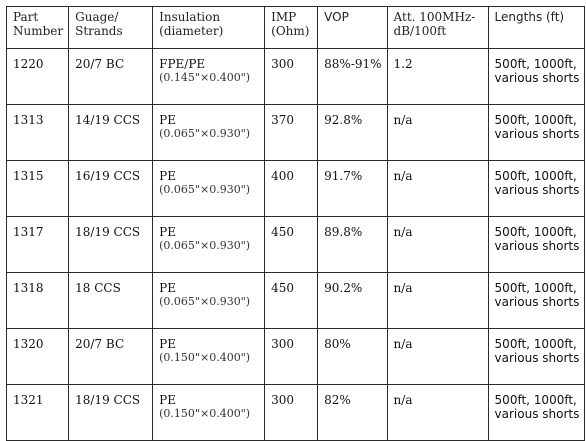 Image resolution: width=586 pixels, height=441 pixels. What do you see at coordinates (437, 76) in the screenshot?
I see `cell-attenuation: 1.2` at bounding box center [437, 76].